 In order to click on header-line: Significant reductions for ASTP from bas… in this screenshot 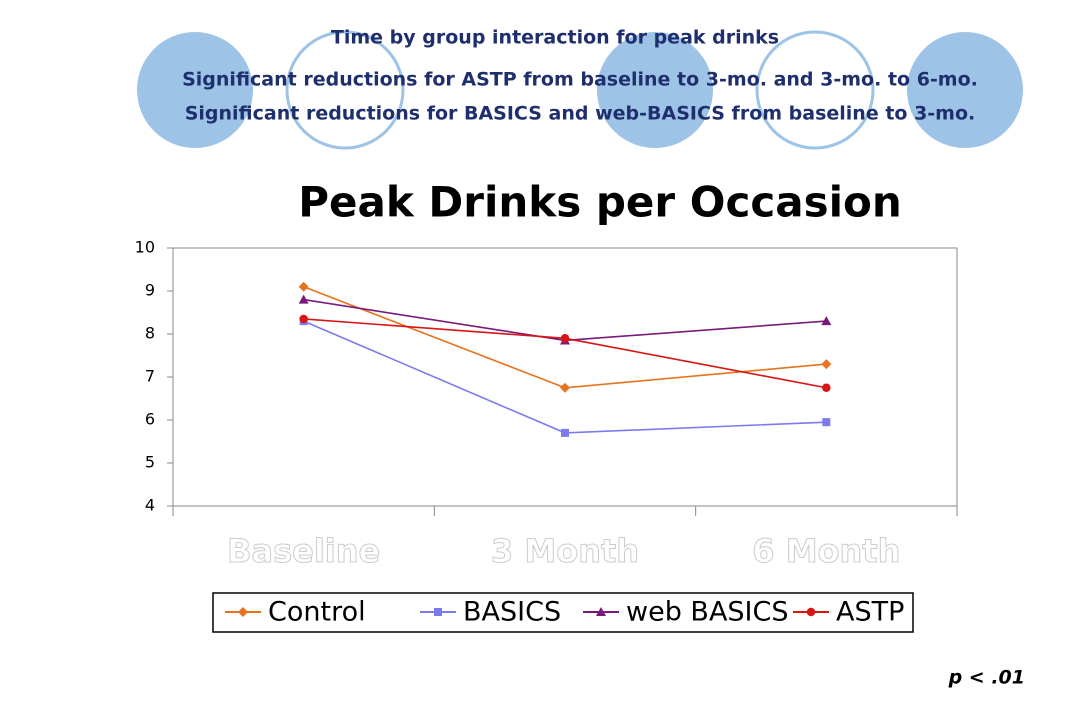, I will do `click(580, 80)`.